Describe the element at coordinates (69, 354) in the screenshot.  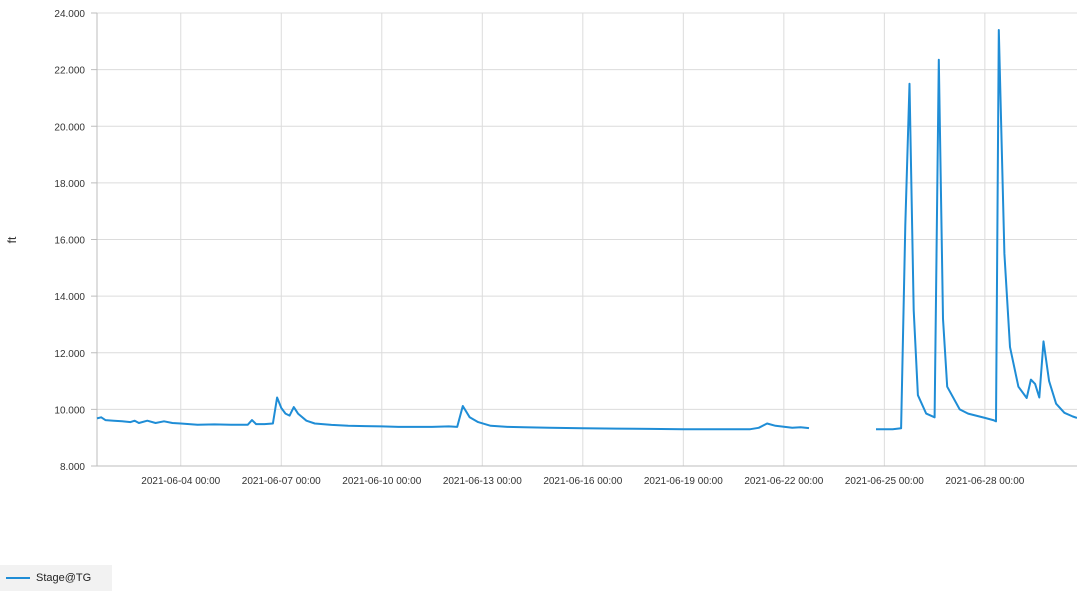
I see `y-tick-label: 12.000` at that location.